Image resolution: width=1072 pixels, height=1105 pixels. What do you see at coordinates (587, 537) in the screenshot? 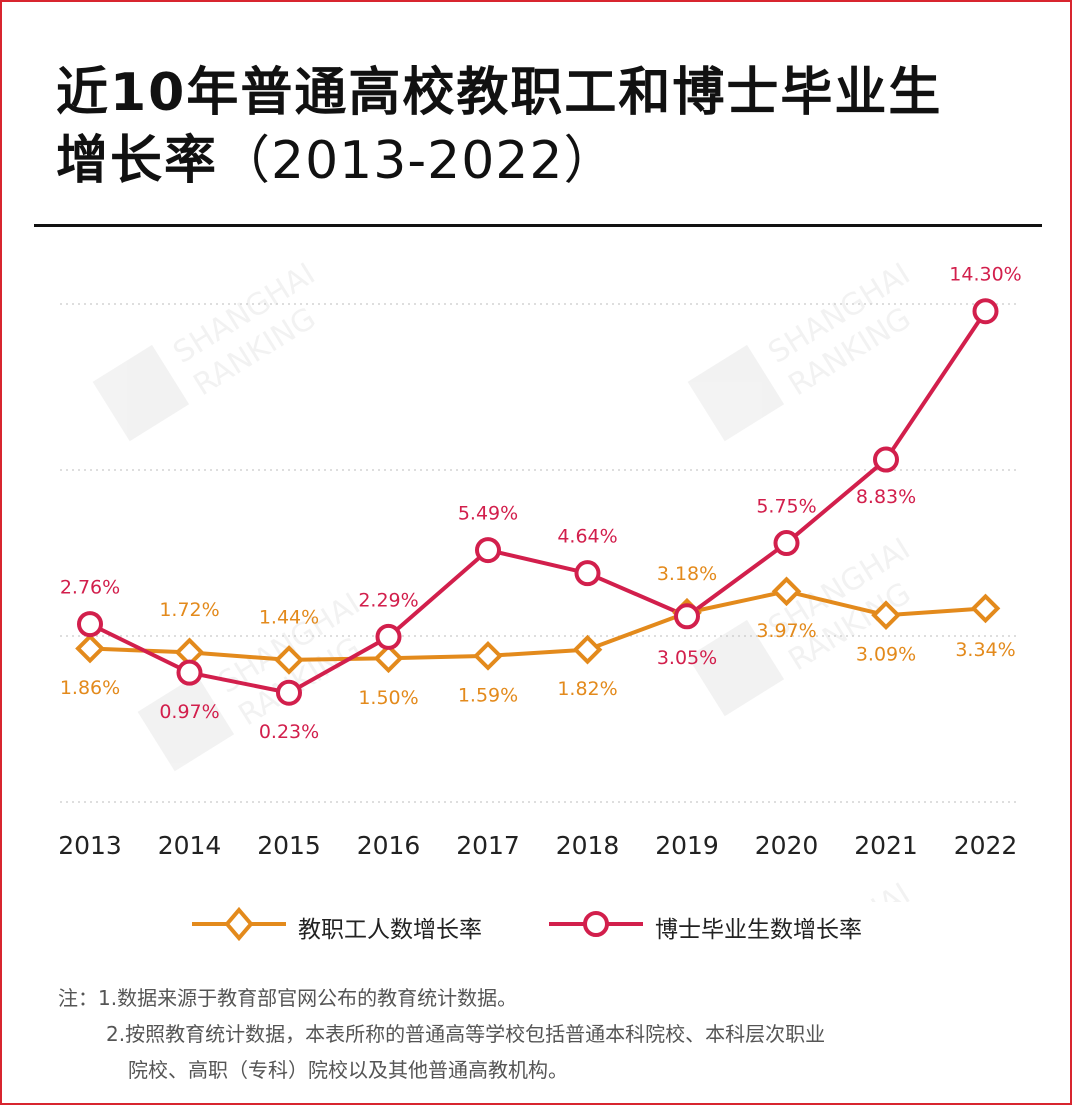
I see `label-phd-2018: 4.64%` at bounding box center [587, 537].